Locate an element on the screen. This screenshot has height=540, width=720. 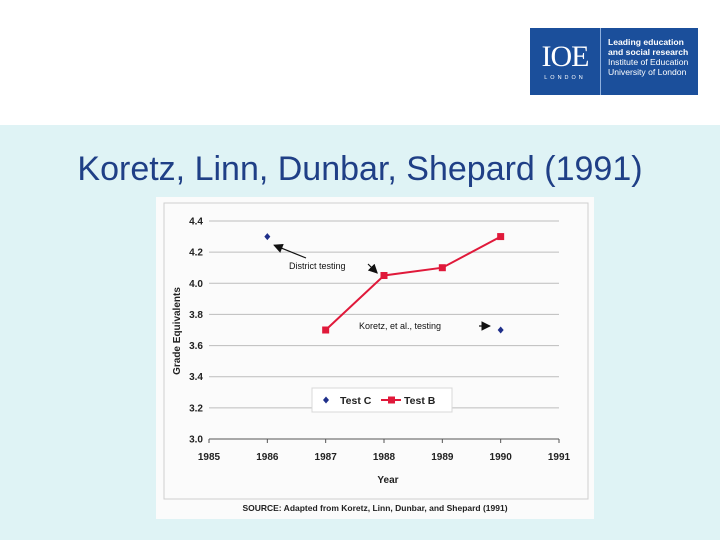
x-tick-label: 1989 is located at coordinates (442, 457).